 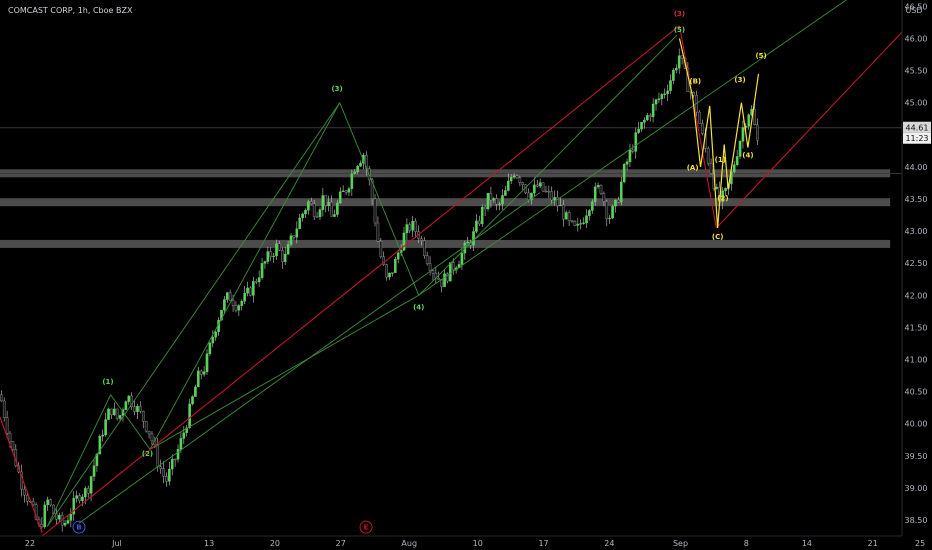 What do you see at coordinates (916, 520) in the screenshot?
I see `y-tick-label-0: 38.50` at bounding box center [916, 520].